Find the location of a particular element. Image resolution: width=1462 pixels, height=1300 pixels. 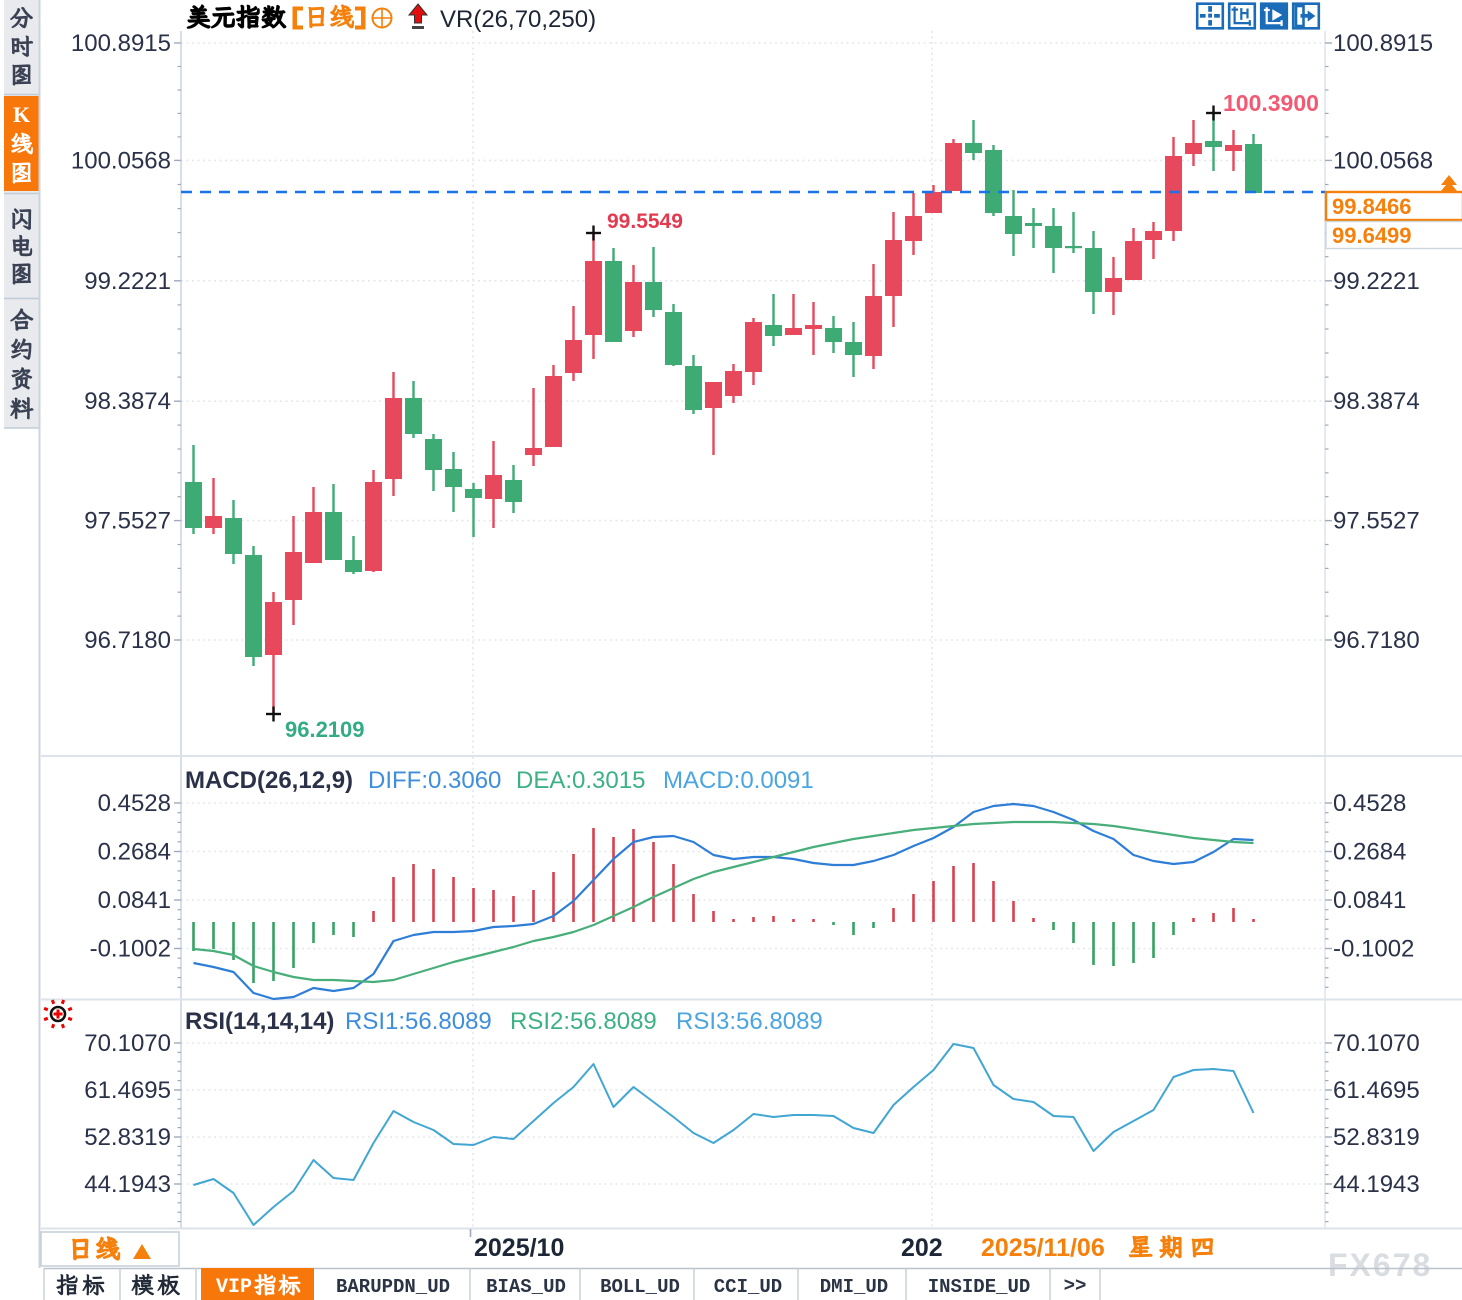

svg-text: VR(26,70,250) is located at coordinates (518, 19).